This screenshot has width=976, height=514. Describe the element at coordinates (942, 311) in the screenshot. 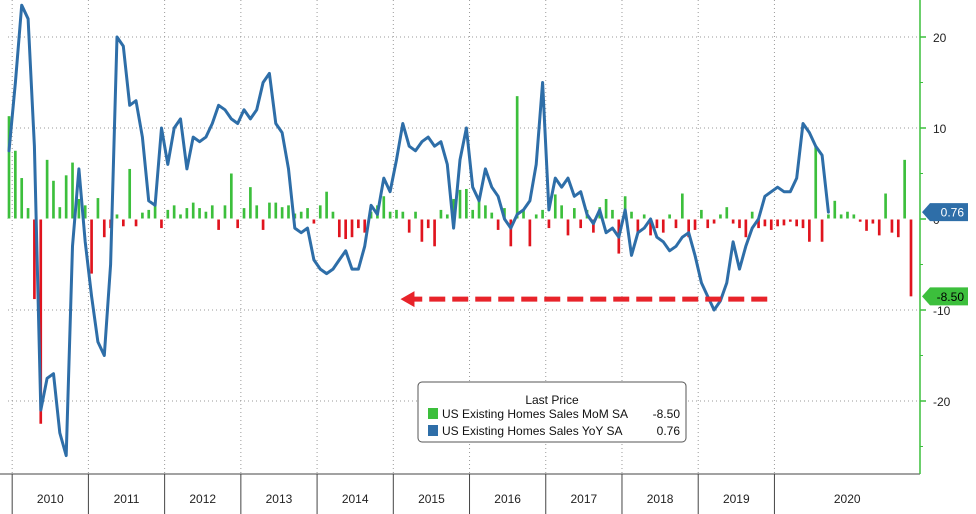

I see `y-tick-label: -10` at that location.